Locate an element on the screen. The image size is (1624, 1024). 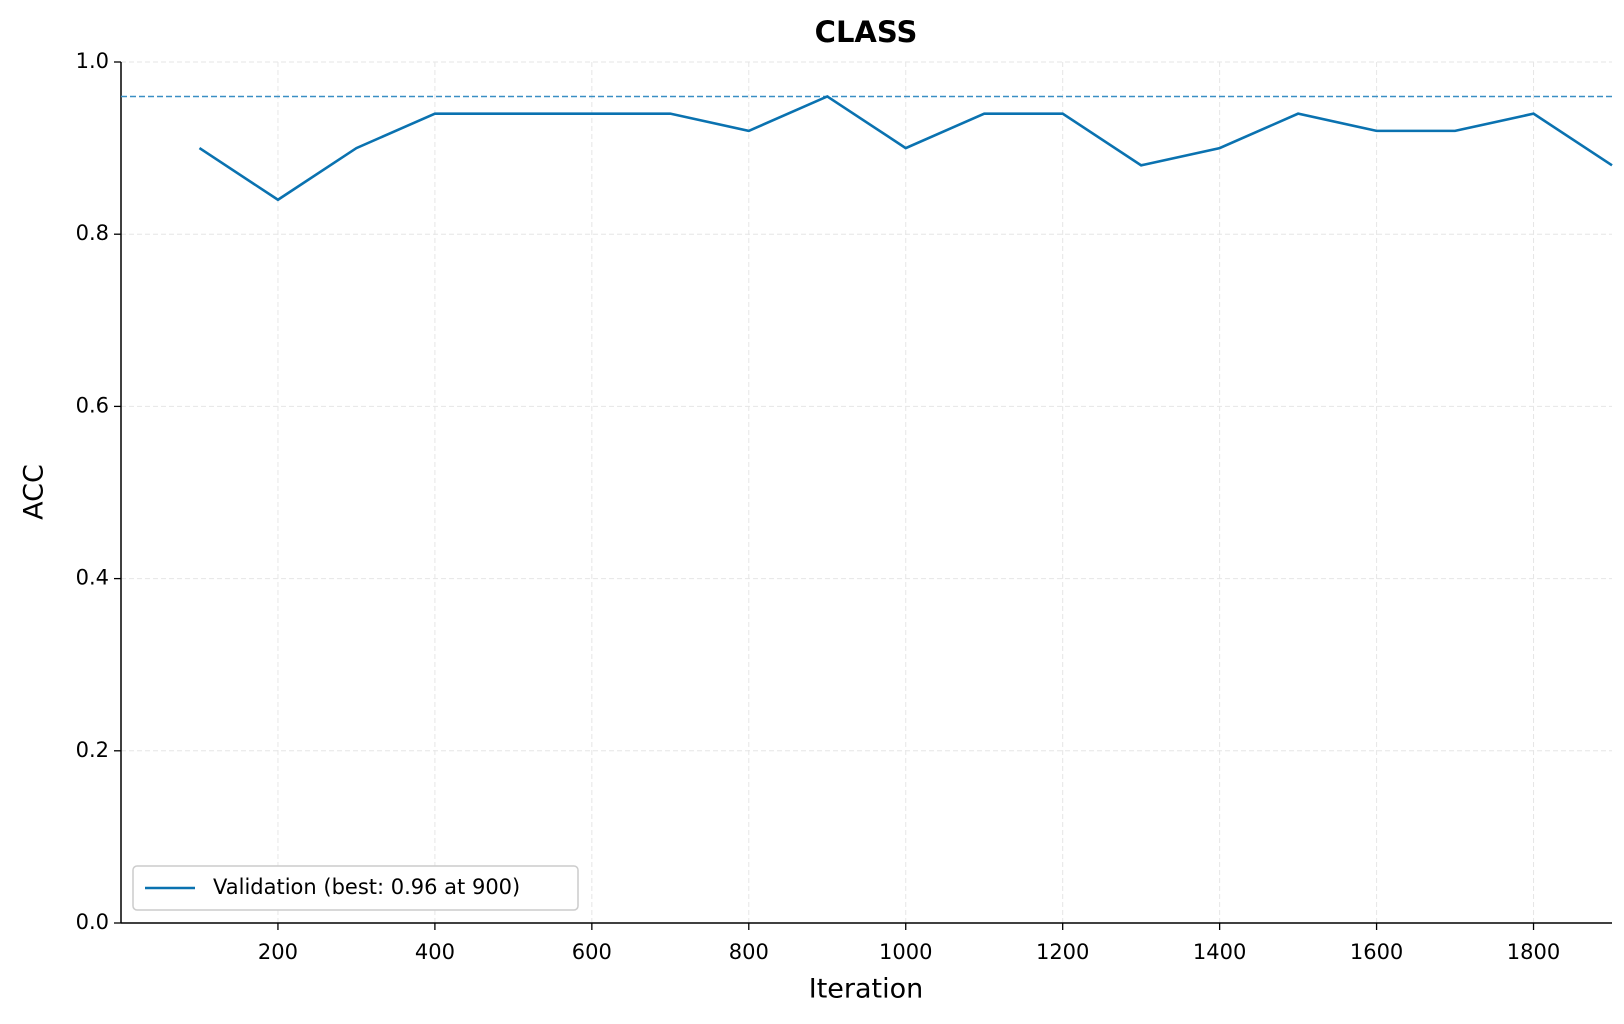
x-tick-label: 1800 is located at coordinates (1533, 952).